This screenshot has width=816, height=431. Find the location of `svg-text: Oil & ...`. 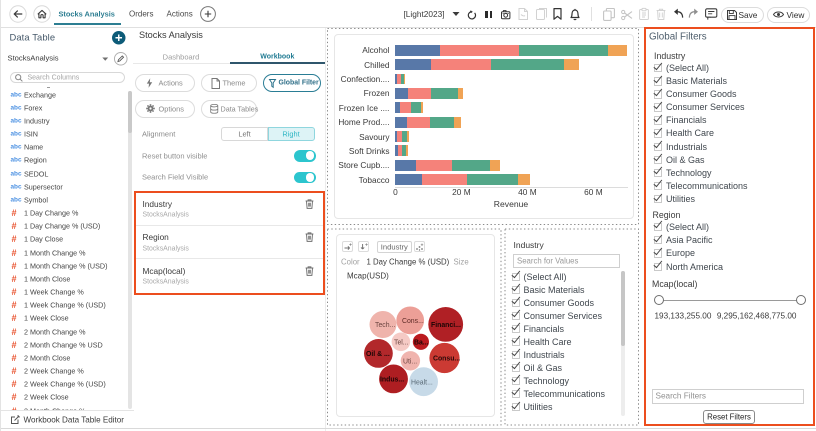

svg-text: Oil & ... is located at coordinates (378, 354).